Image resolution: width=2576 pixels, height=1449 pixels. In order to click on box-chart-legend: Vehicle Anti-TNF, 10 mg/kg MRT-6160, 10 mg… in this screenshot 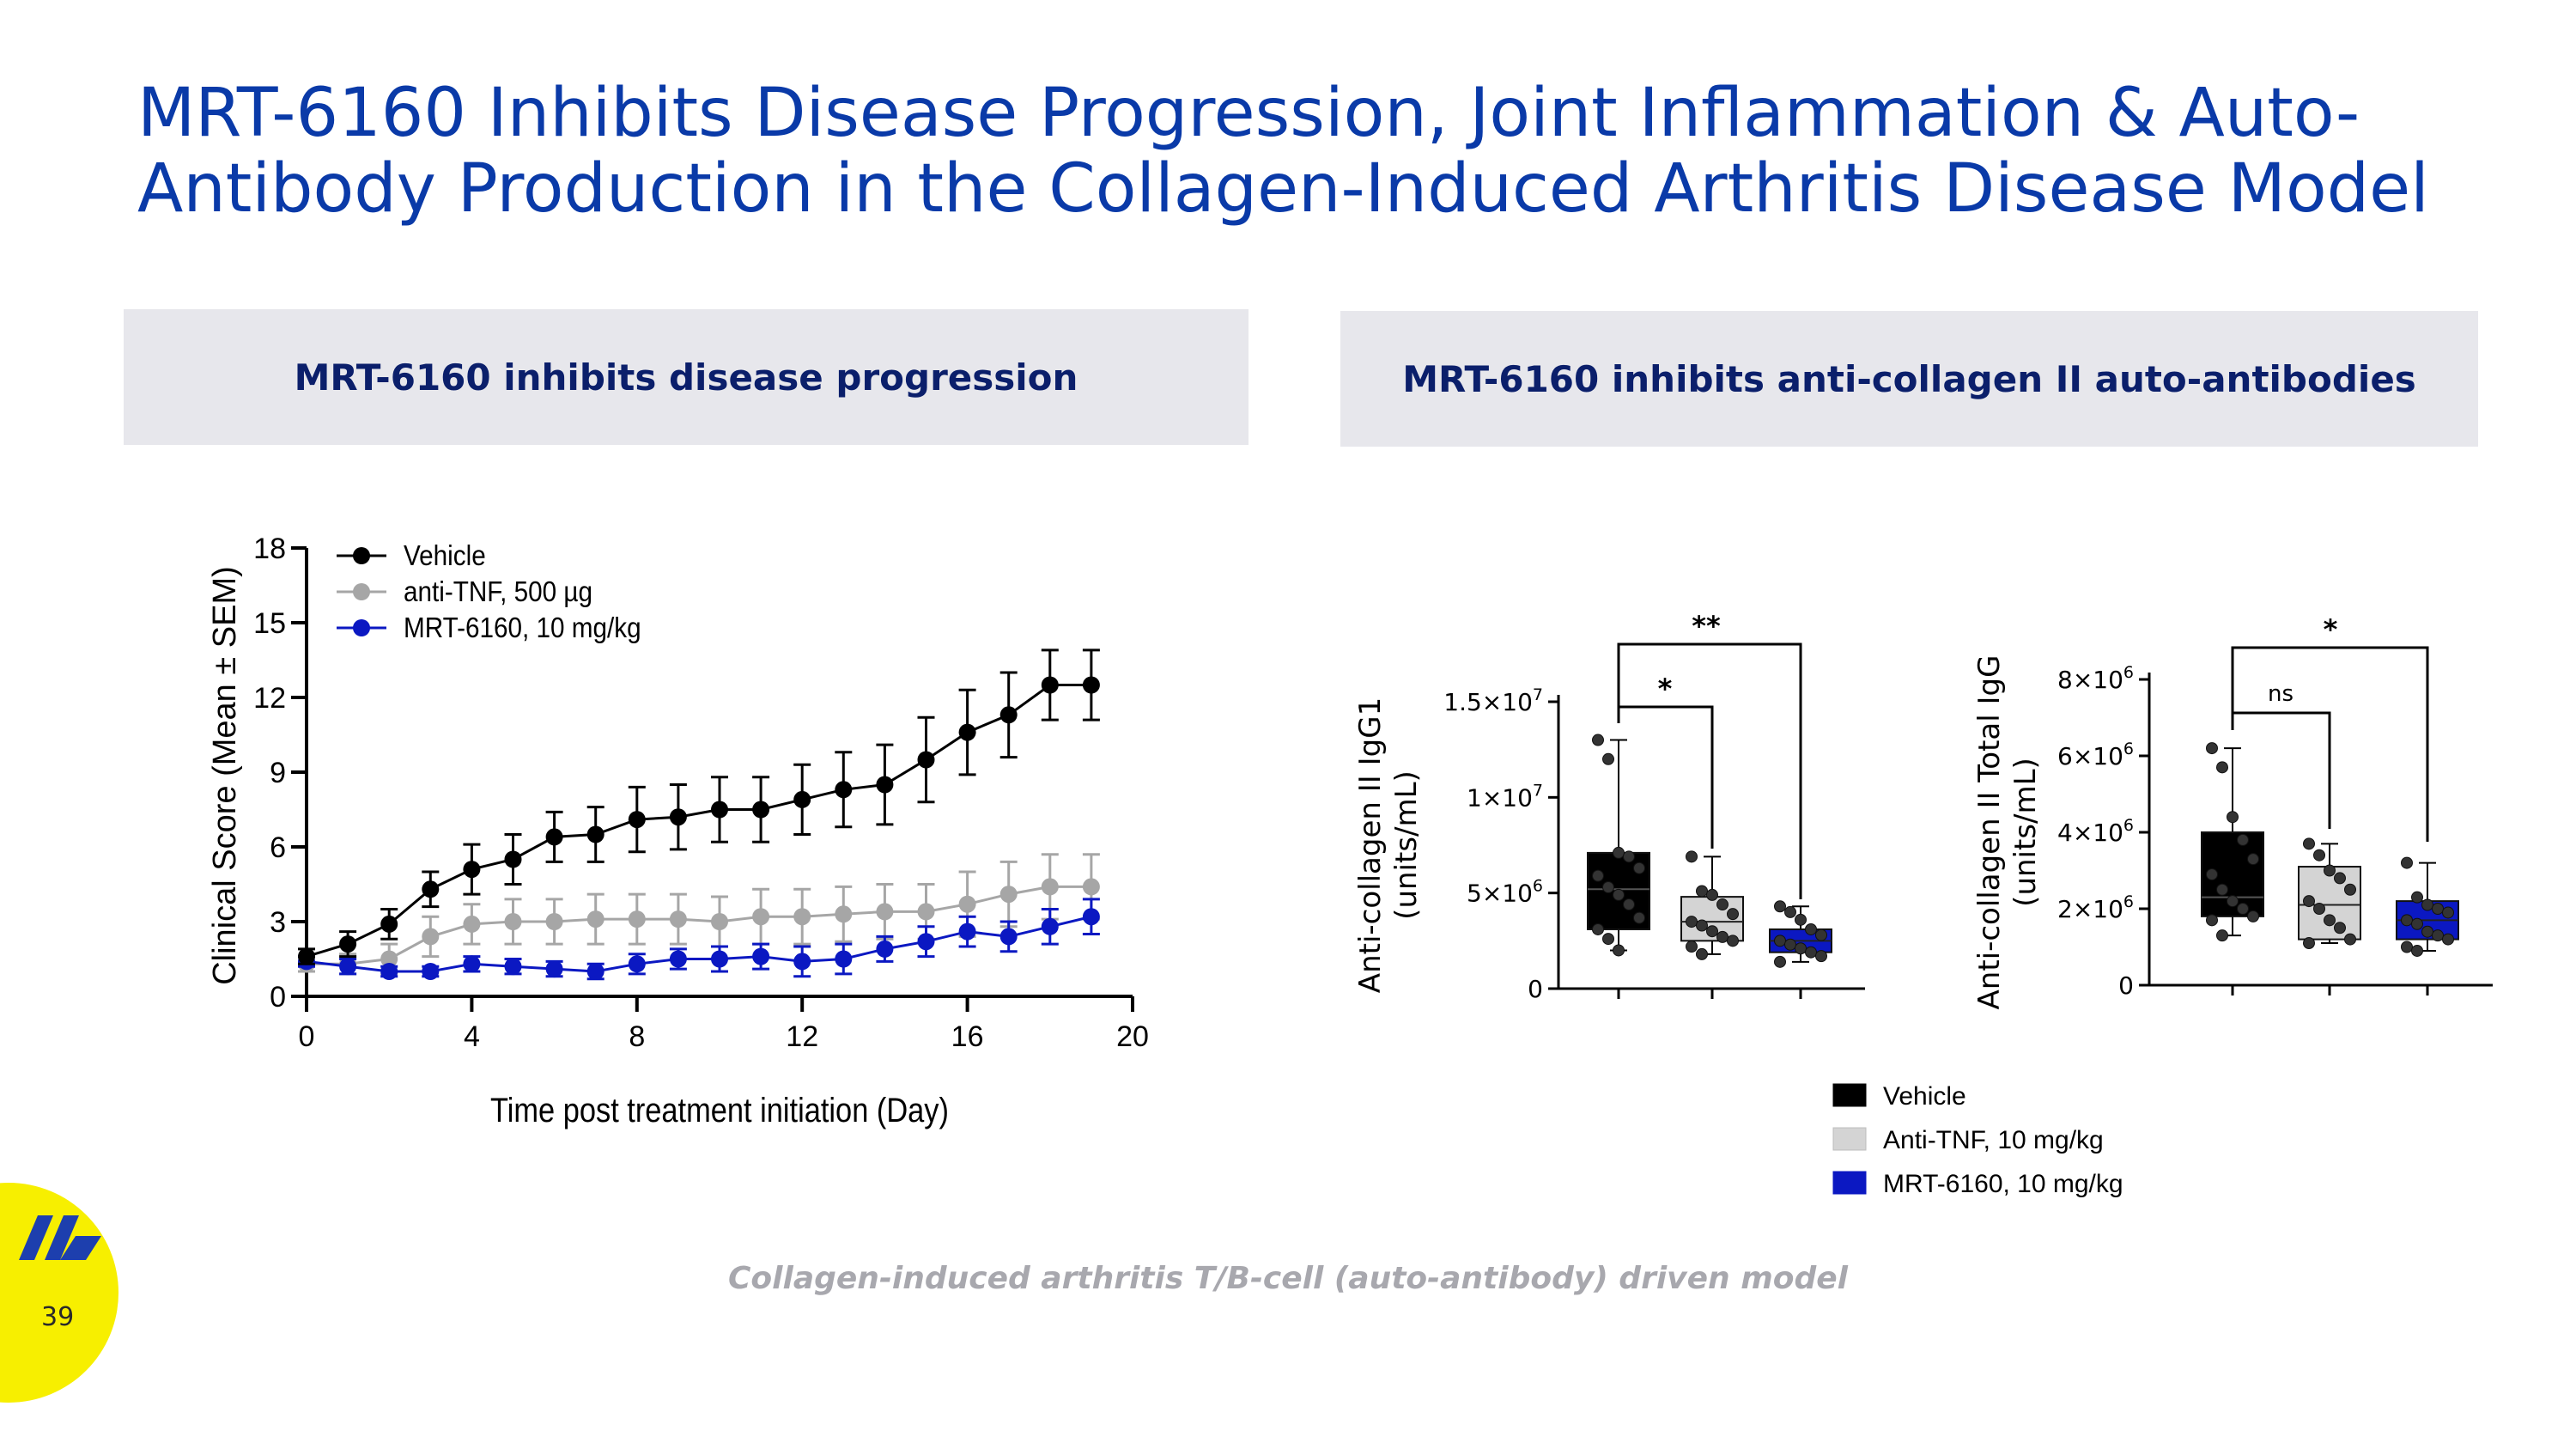, I will do `click(1977, 1140)`.